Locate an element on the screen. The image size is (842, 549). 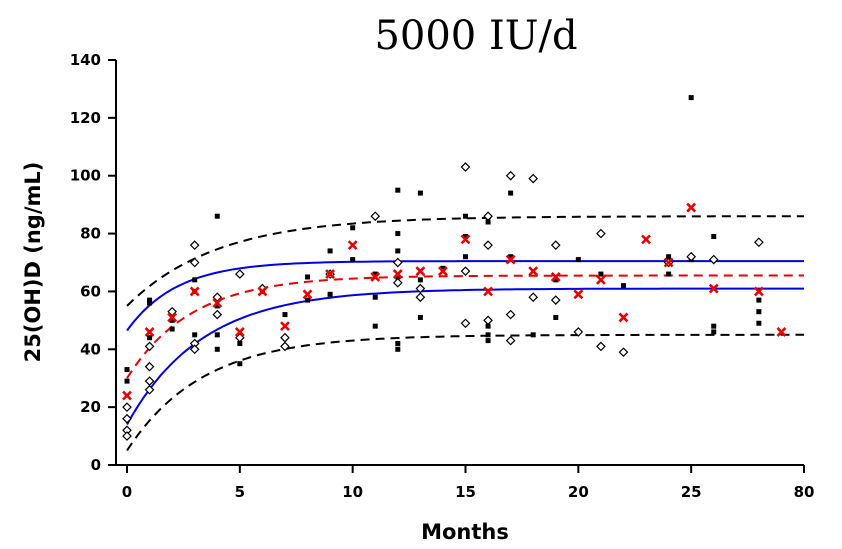
y-tick-label: 60 is located at coordinates (90, 291).